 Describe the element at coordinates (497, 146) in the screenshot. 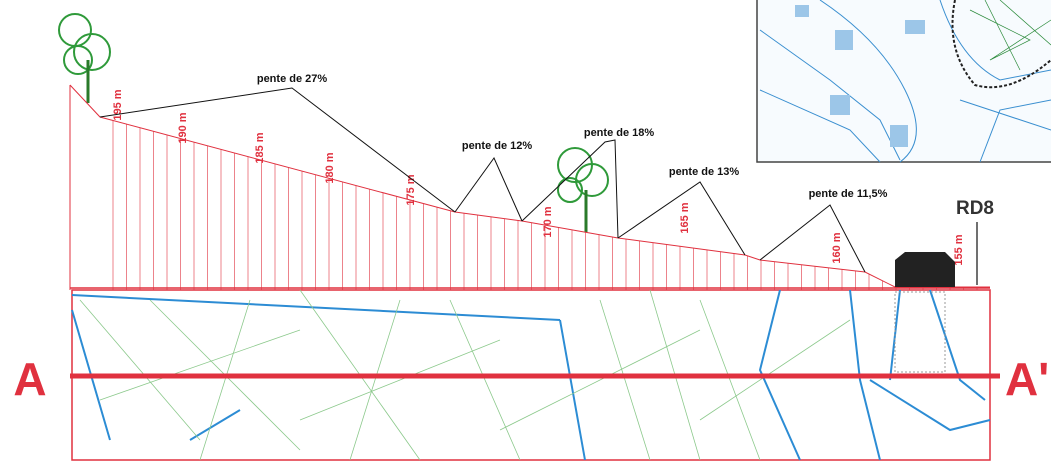

I see `slope-label: pente de 12%` at that location.